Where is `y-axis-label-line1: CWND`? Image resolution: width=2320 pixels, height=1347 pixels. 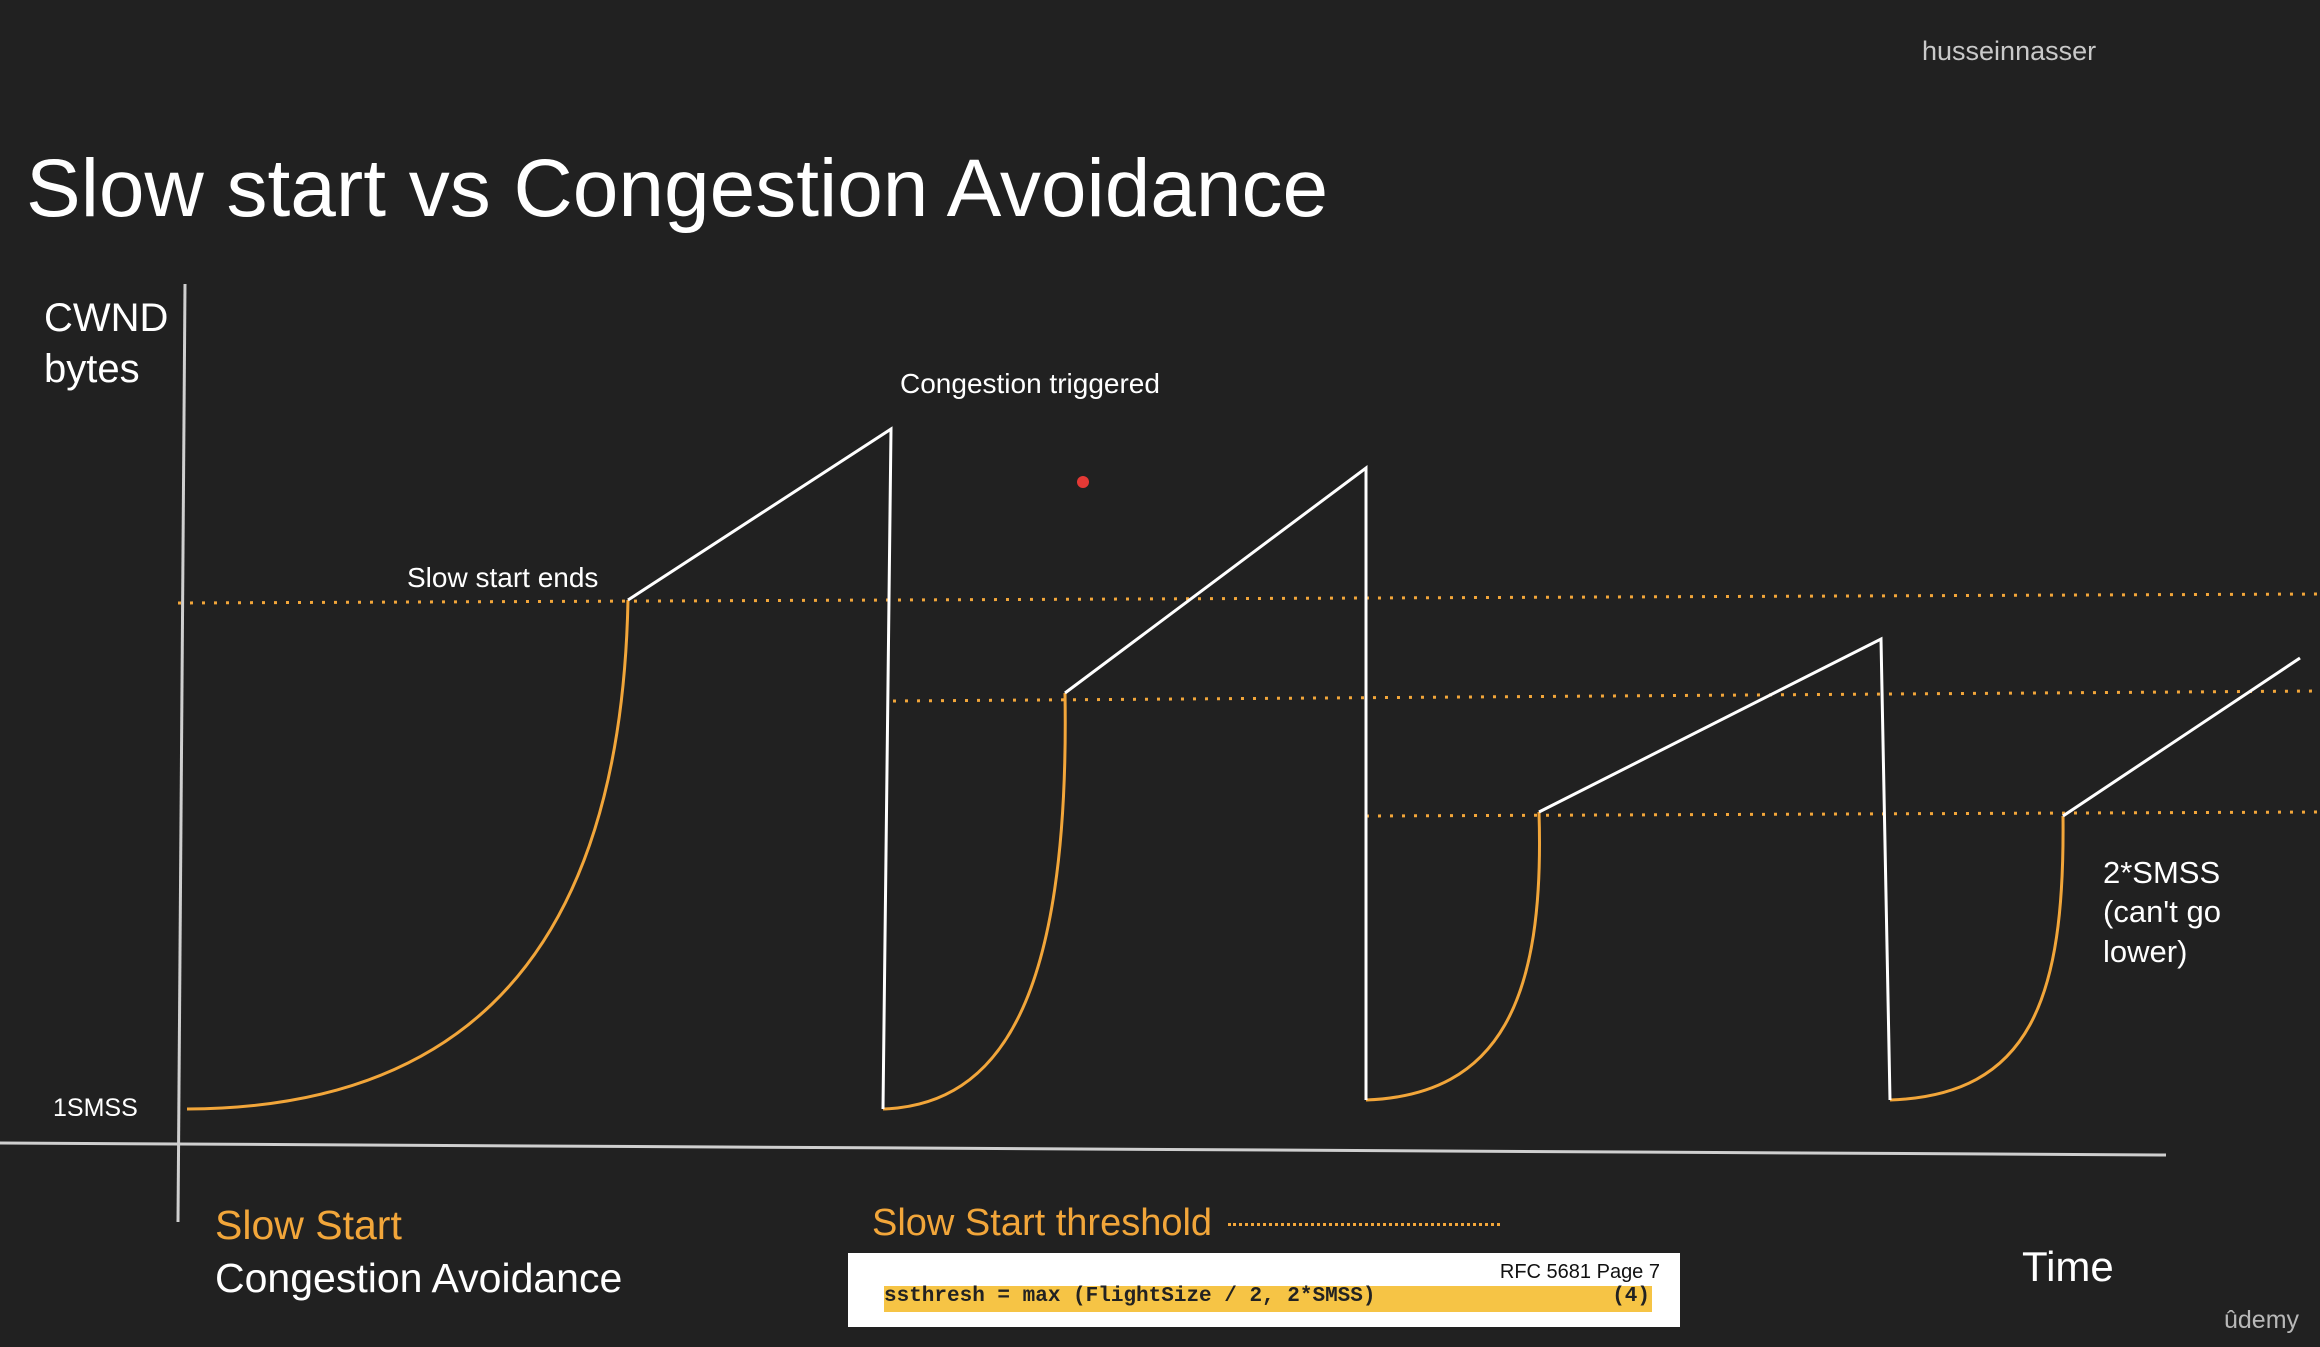
y-axis-label-line1: CWND is located at coordinates (106, 318).